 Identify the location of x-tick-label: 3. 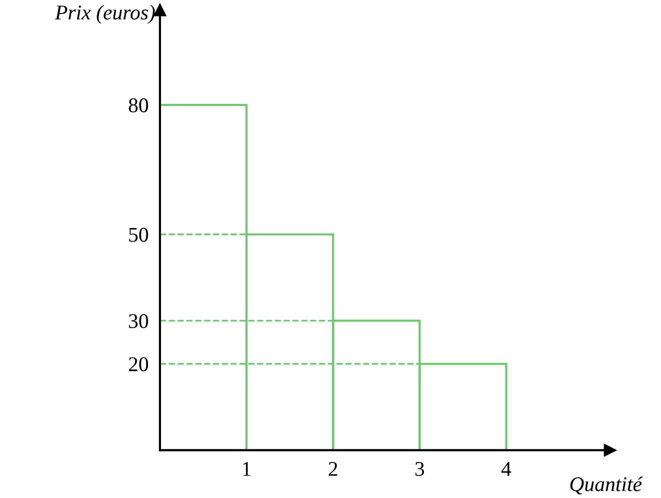
(419, 469).